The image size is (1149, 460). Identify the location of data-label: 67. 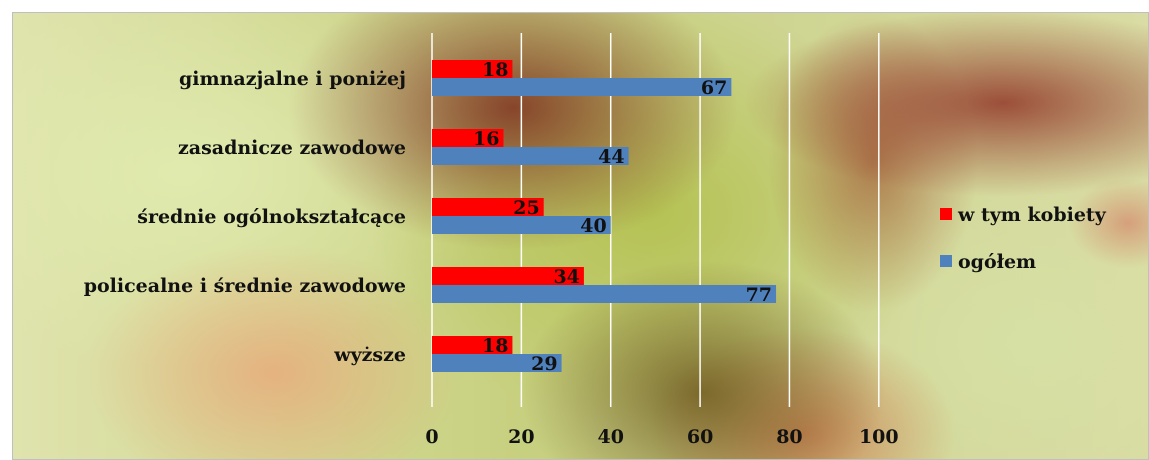
(714, 88).